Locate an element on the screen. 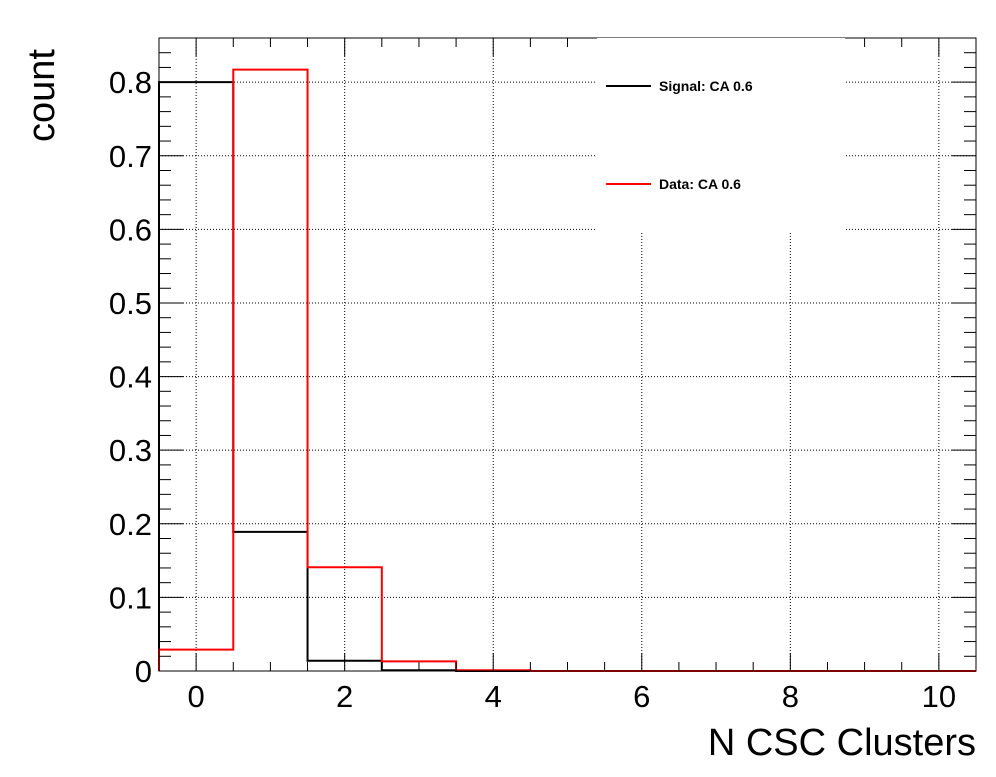 The image size is (996, 777). x-tick-label-0: 0 is located at coordinates (196, 696).